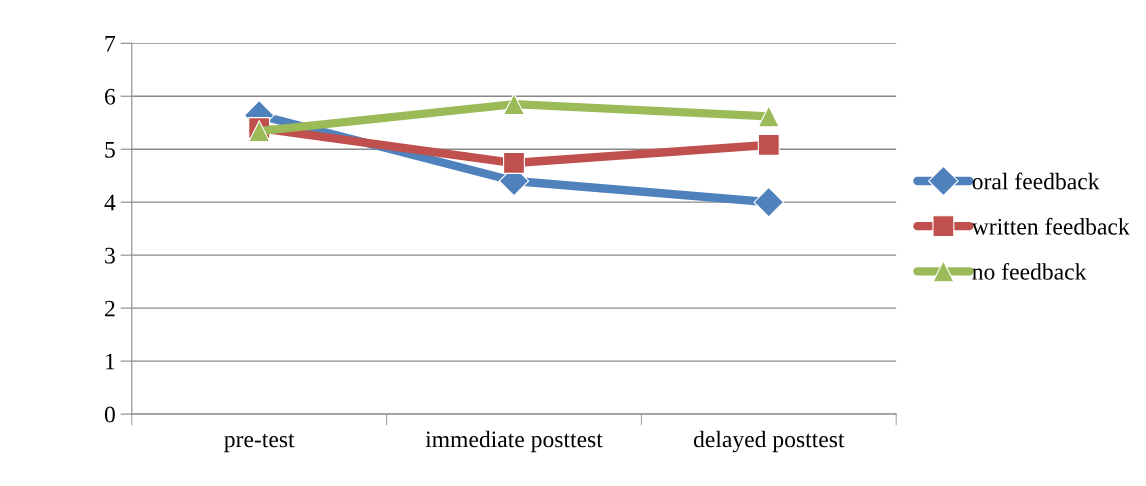  Describe the element at coordinates (1050, 226) in the screenshot. I see `legend-label: written feedback` at that location.